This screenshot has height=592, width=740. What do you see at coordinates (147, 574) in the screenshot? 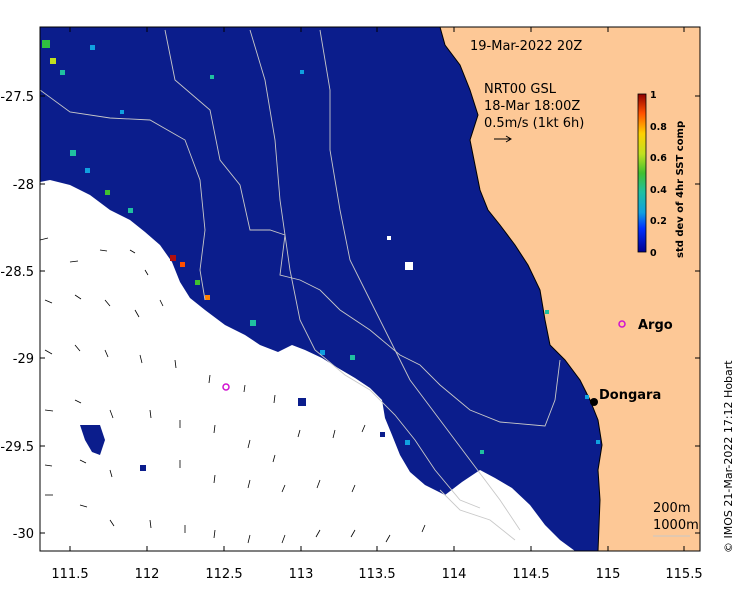
I see `x-tick-label: 112` at bounding box center [147, 574].